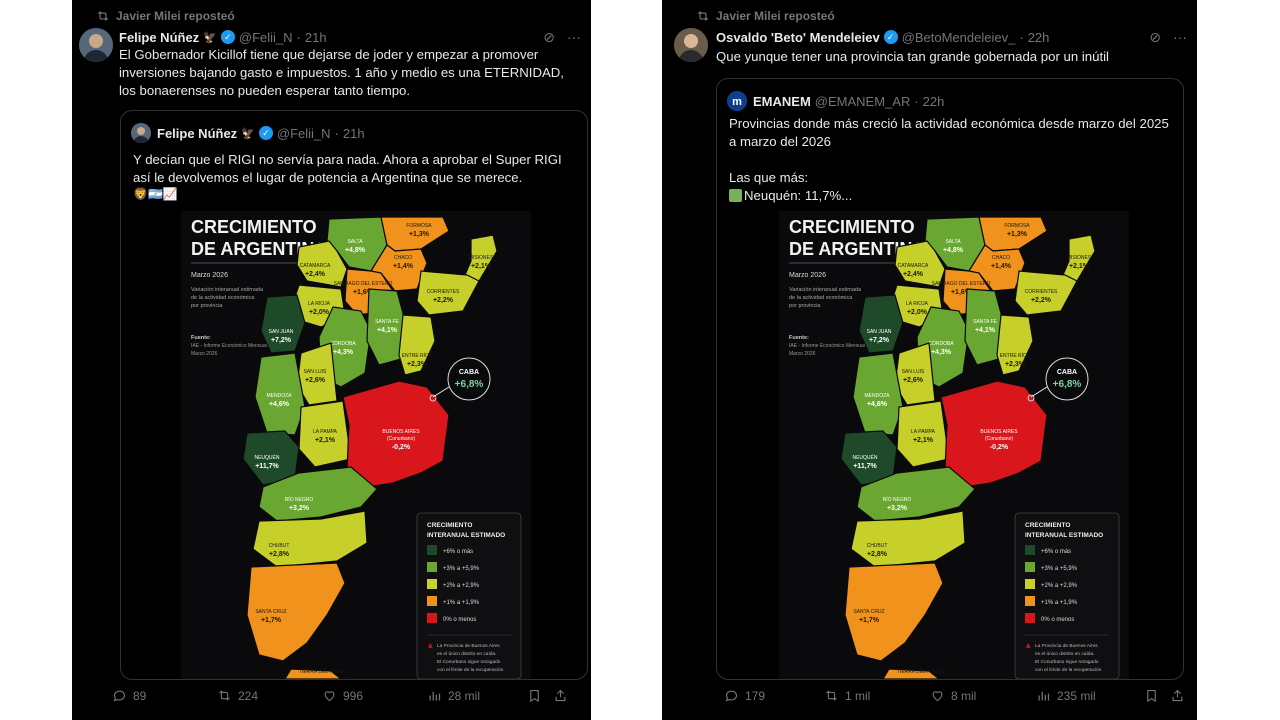  Describe the element at coordinates (164, 695) in the screenshot. I see `reply-button: 89` at that location.